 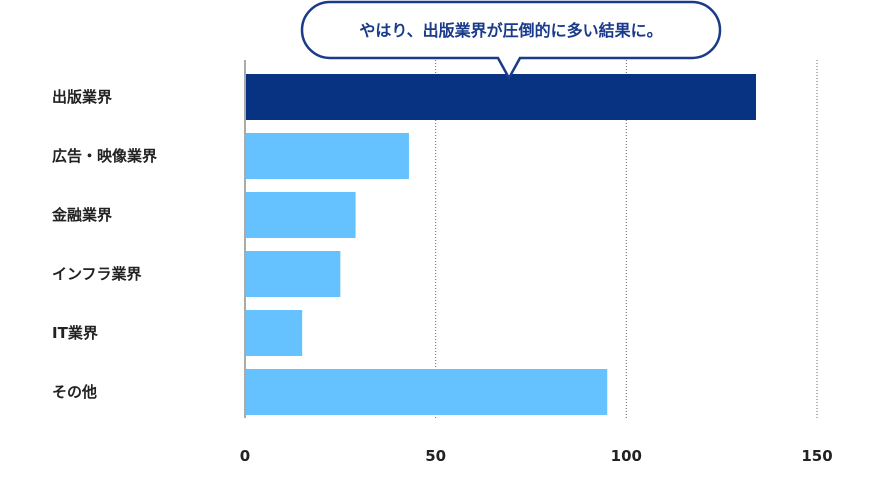 I want to click on x-tick-label: 50, so click(x=435, y=456).